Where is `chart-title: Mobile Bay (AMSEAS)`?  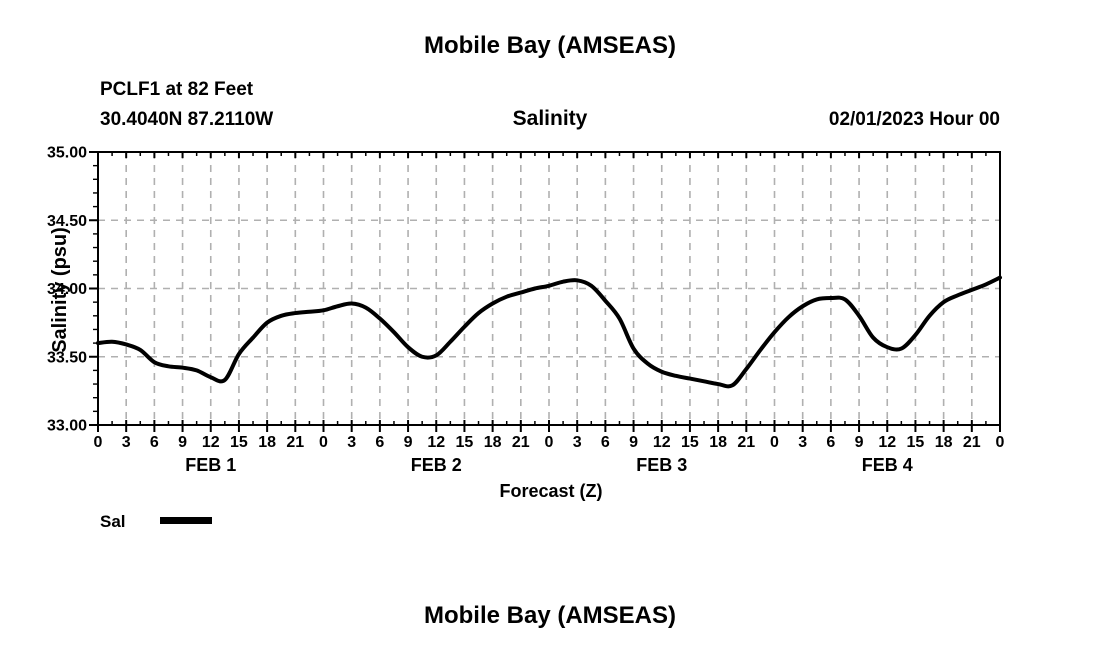 chart-title: Mobile Bay (AMSEAS) is located at coordinates (550, 45).